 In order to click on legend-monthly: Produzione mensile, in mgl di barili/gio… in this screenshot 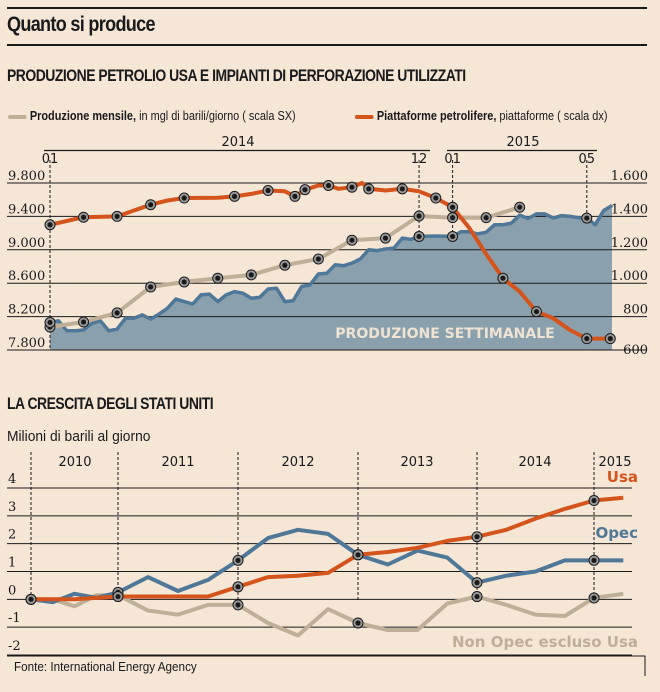, I will do `click(152, 115)`.